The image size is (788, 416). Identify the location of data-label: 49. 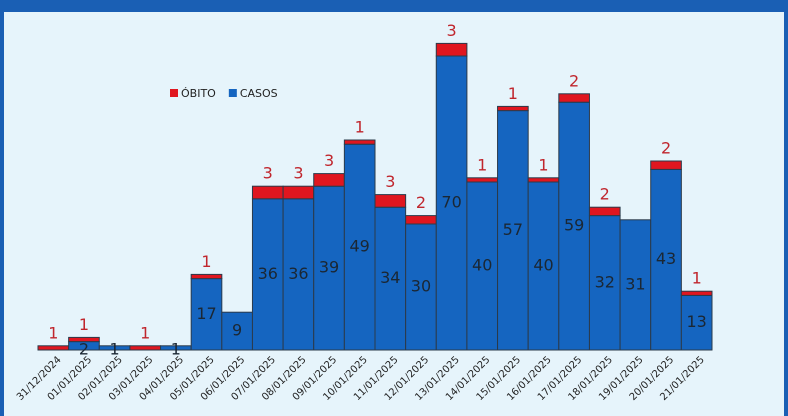
(360, 246).